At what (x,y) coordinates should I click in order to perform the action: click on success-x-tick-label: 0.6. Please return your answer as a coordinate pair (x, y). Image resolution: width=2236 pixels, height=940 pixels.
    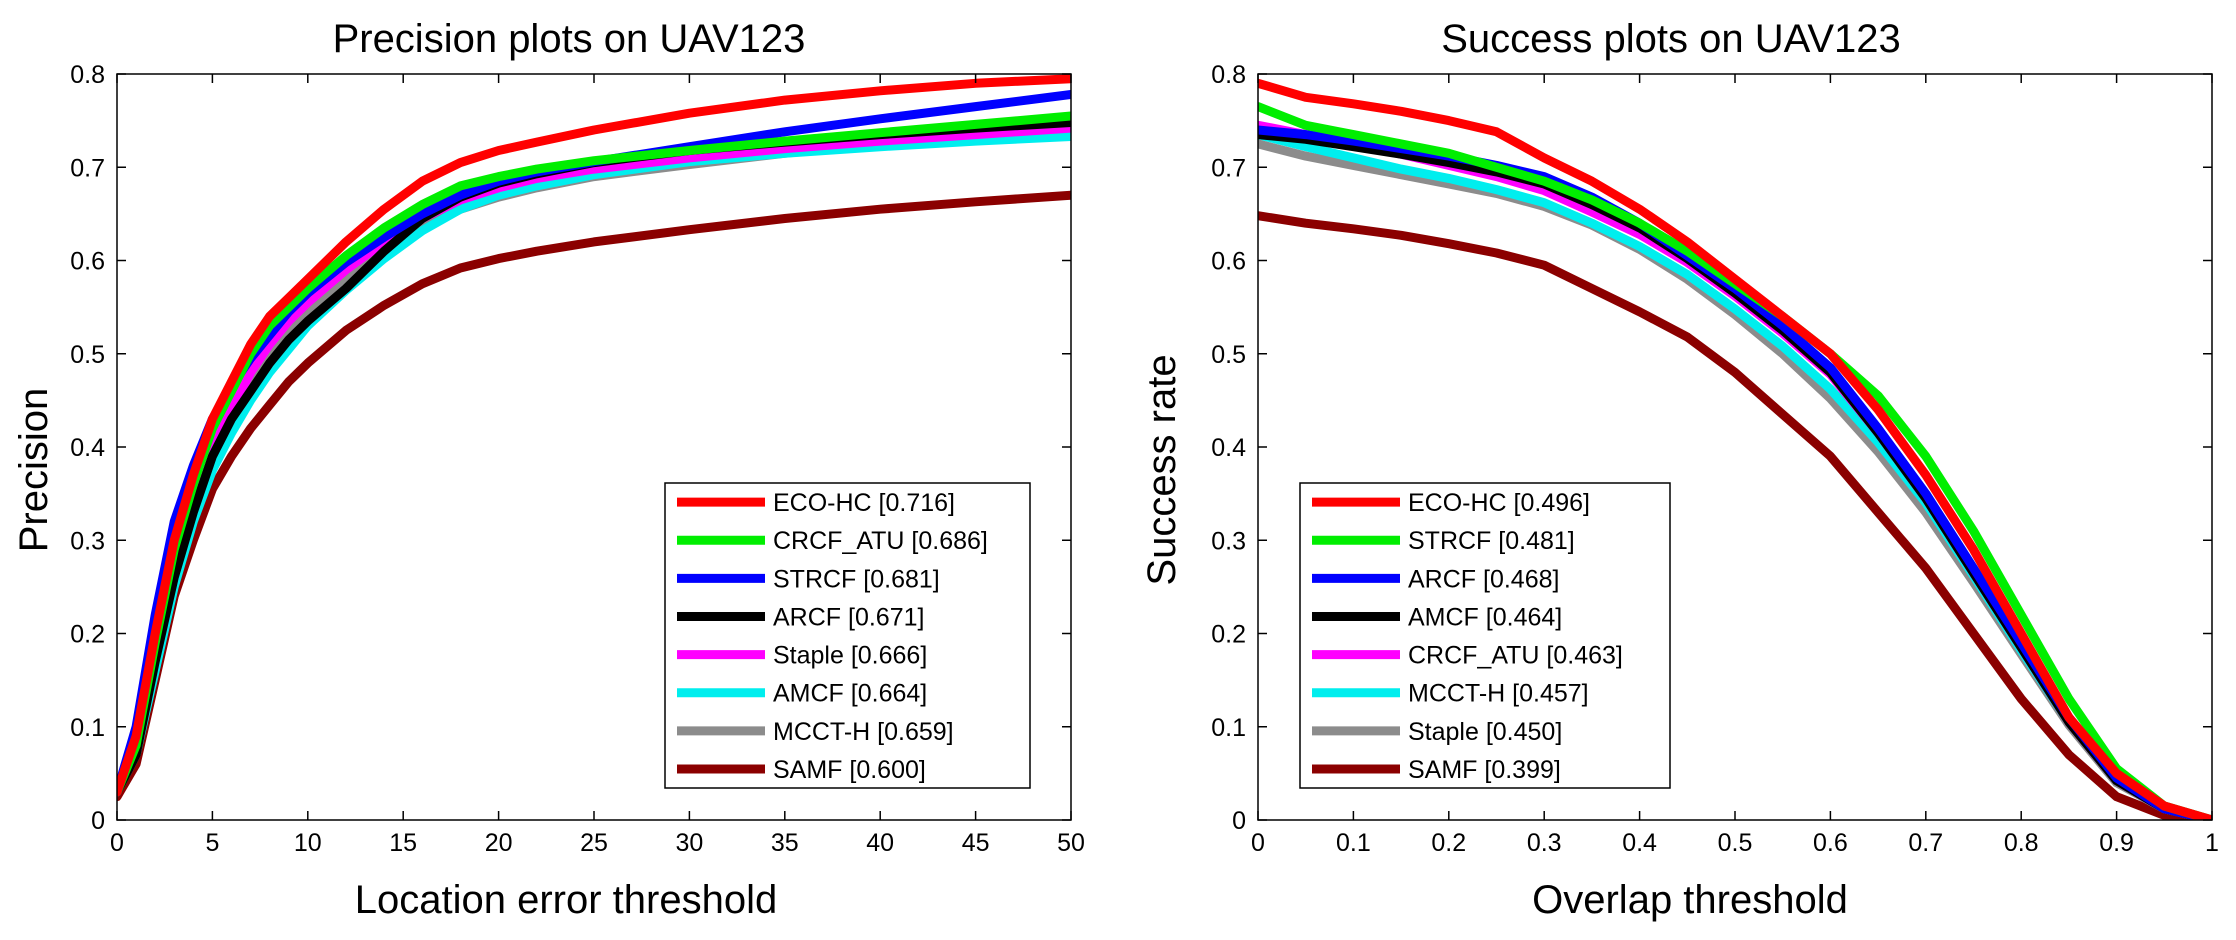
    Looking at the image, I should click on (1830, 843).